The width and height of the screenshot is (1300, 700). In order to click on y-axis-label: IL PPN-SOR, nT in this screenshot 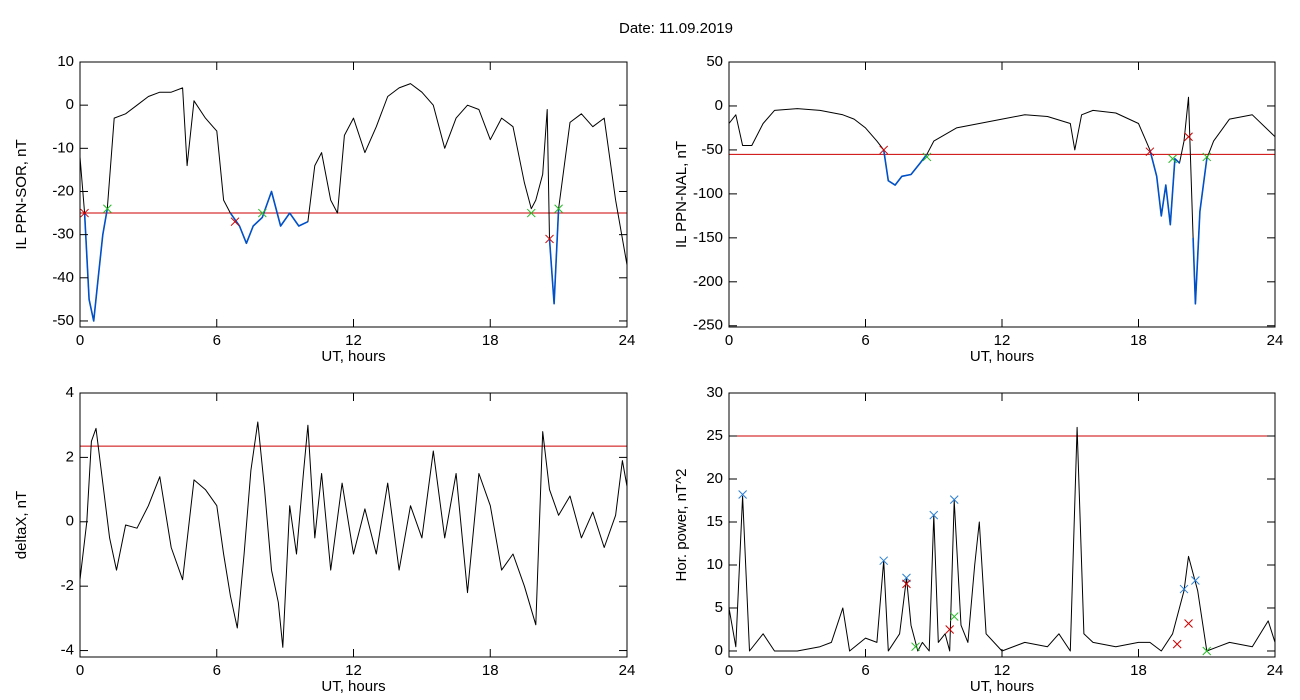, I will do `click(21, 194)`.